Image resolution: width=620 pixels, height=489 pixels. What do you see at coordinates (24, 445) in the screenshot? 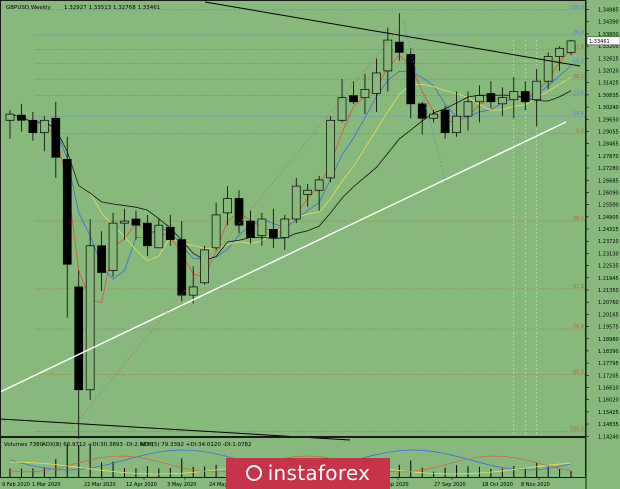
I see `volumes-label: Volumes 7380` at bounding box center [24, 445].